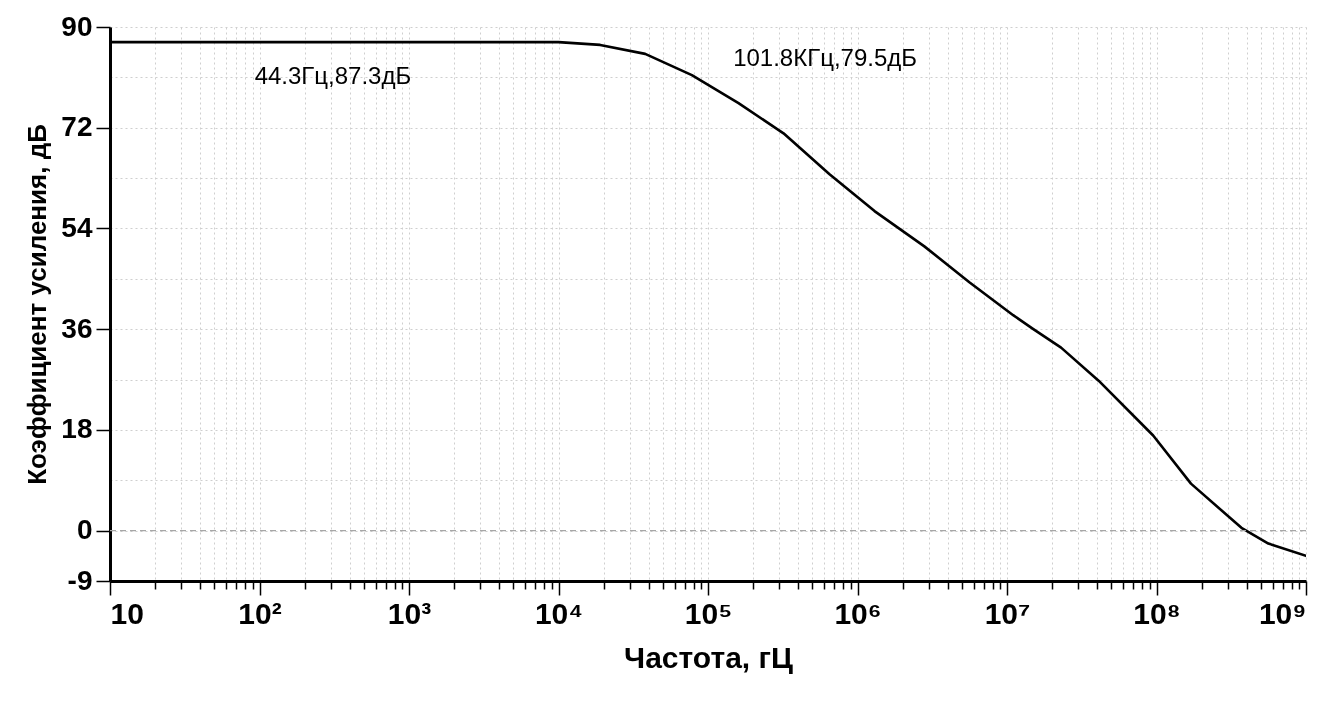 The height and width of the screenshot is (701, 1322). Describe the element at coordinates (260, 613) in the screenshot. I see `x-tick-label: 10²` at that location.